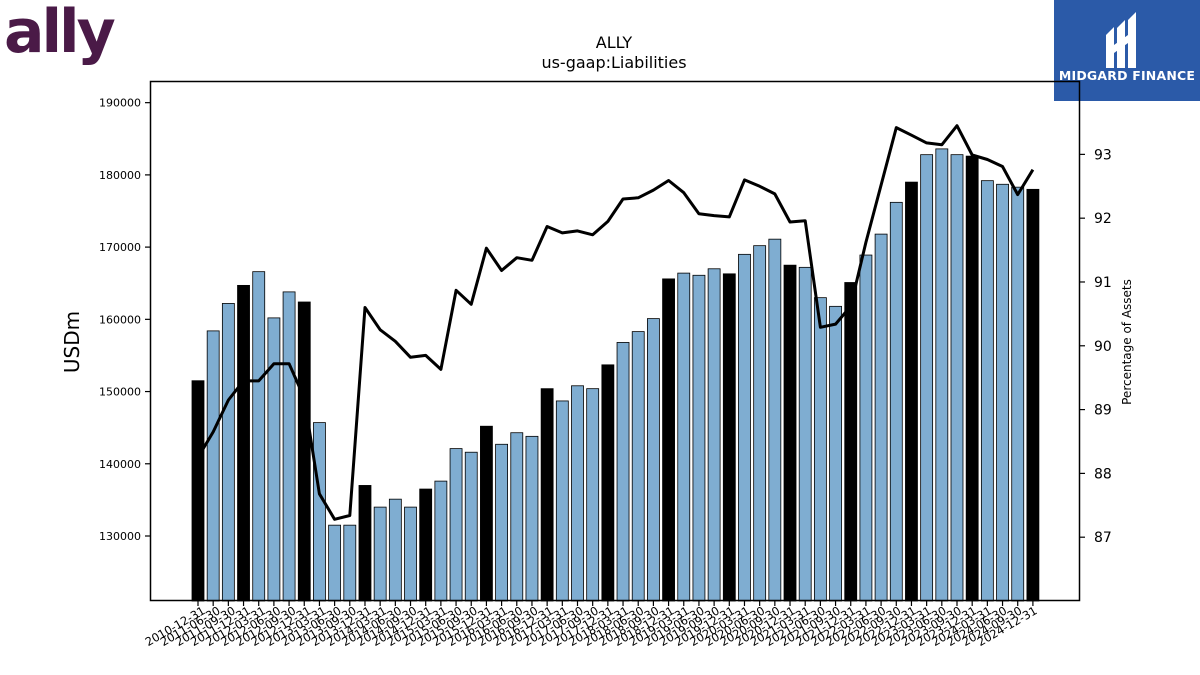  I want to click on midgard-finance-text: MIDGARD FINANCE, so click(1127, 75).